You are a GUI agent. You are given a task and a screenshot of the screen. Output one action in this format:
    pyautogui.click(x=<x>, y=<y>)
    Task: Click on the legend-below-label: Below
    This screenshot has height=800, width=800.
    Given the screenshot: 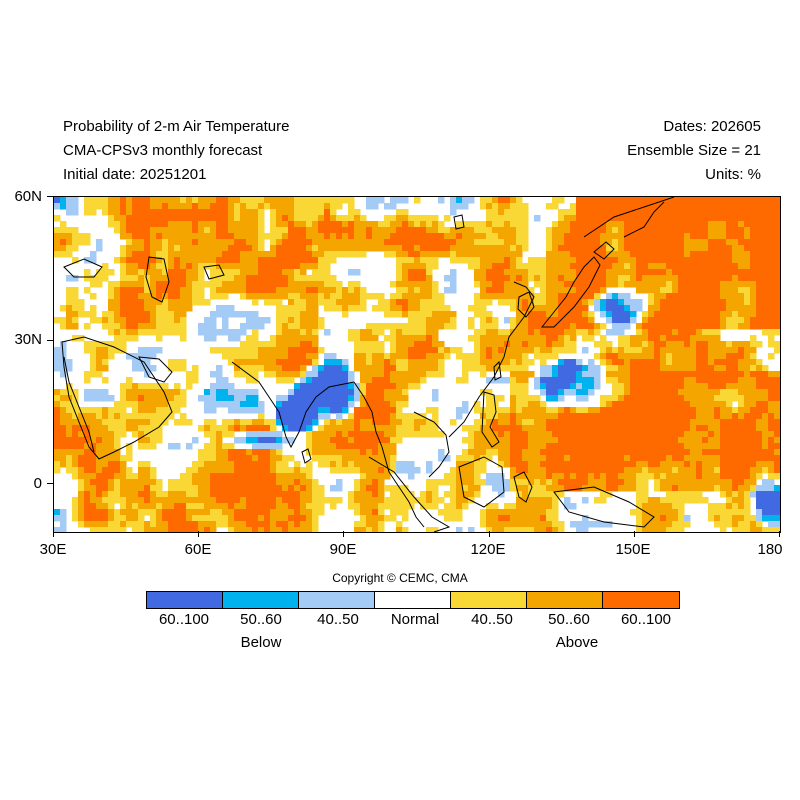 What is the action you would take?
    pyautogui.click(x=261, y=642)
    